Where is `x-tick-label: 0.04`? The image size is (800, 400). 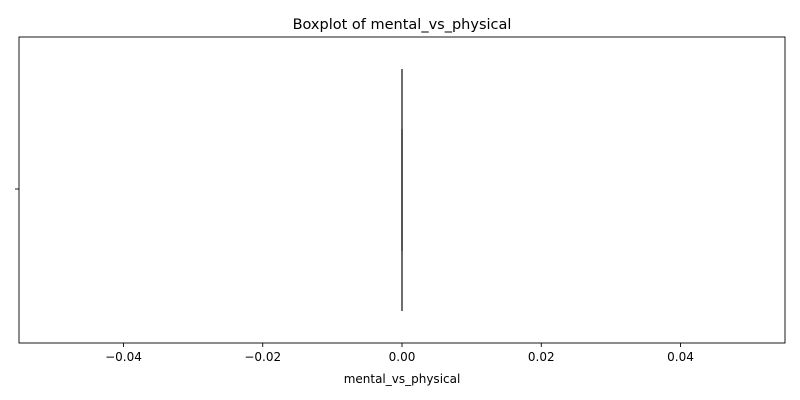
x-tick-label: 0.04 is located at coordinates (680, 357).